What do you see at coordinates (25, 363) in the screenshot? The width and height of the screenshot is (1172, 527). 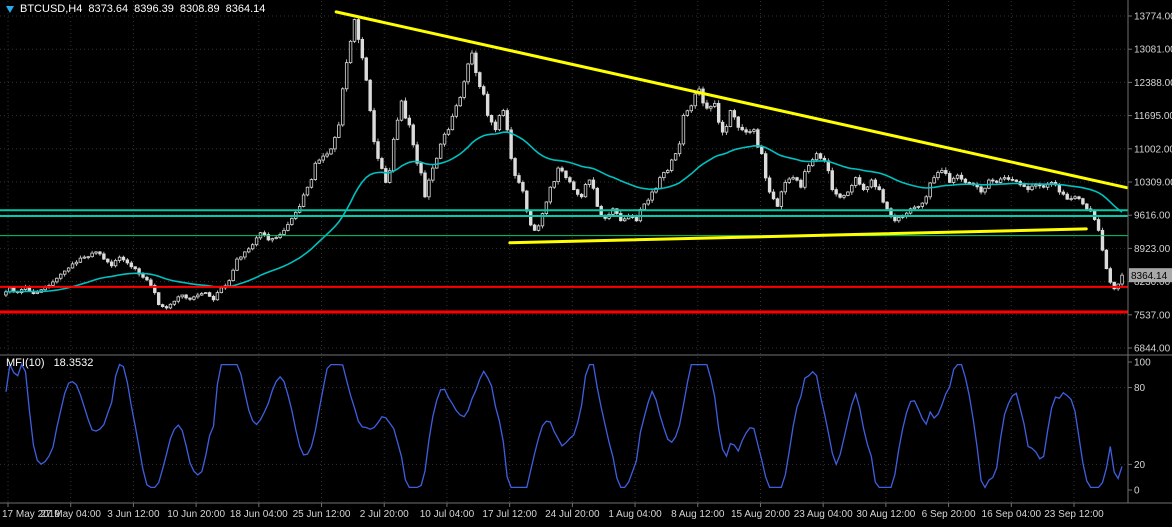 I see `mfi-name: MFI(10)` at bounding box center [25, 363].